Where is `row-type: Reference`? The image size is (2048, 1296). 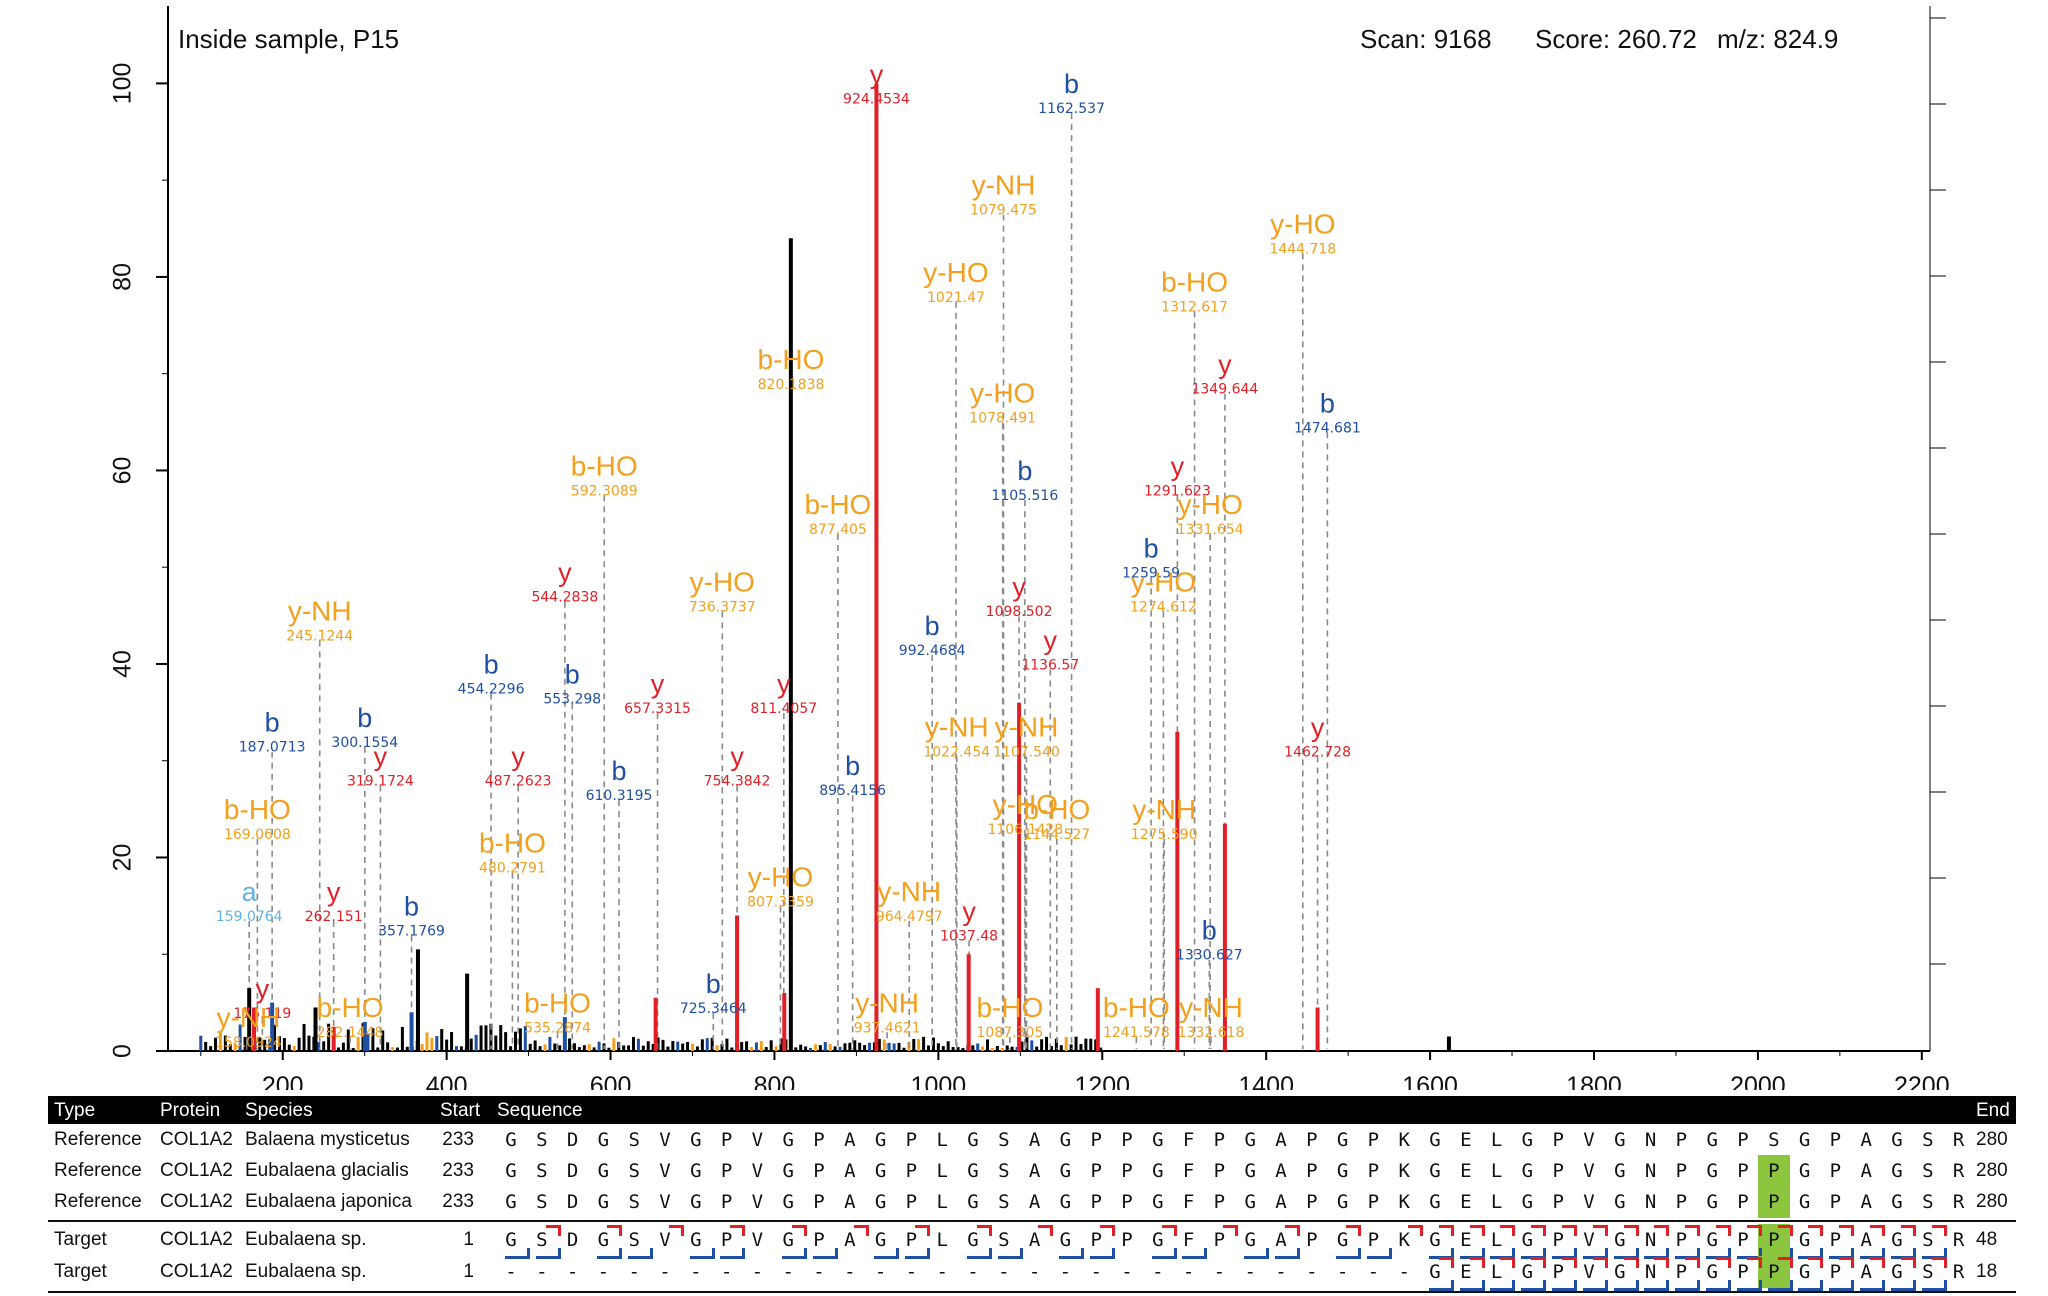 row-type: Reference is located at coordinates (98, 1201).